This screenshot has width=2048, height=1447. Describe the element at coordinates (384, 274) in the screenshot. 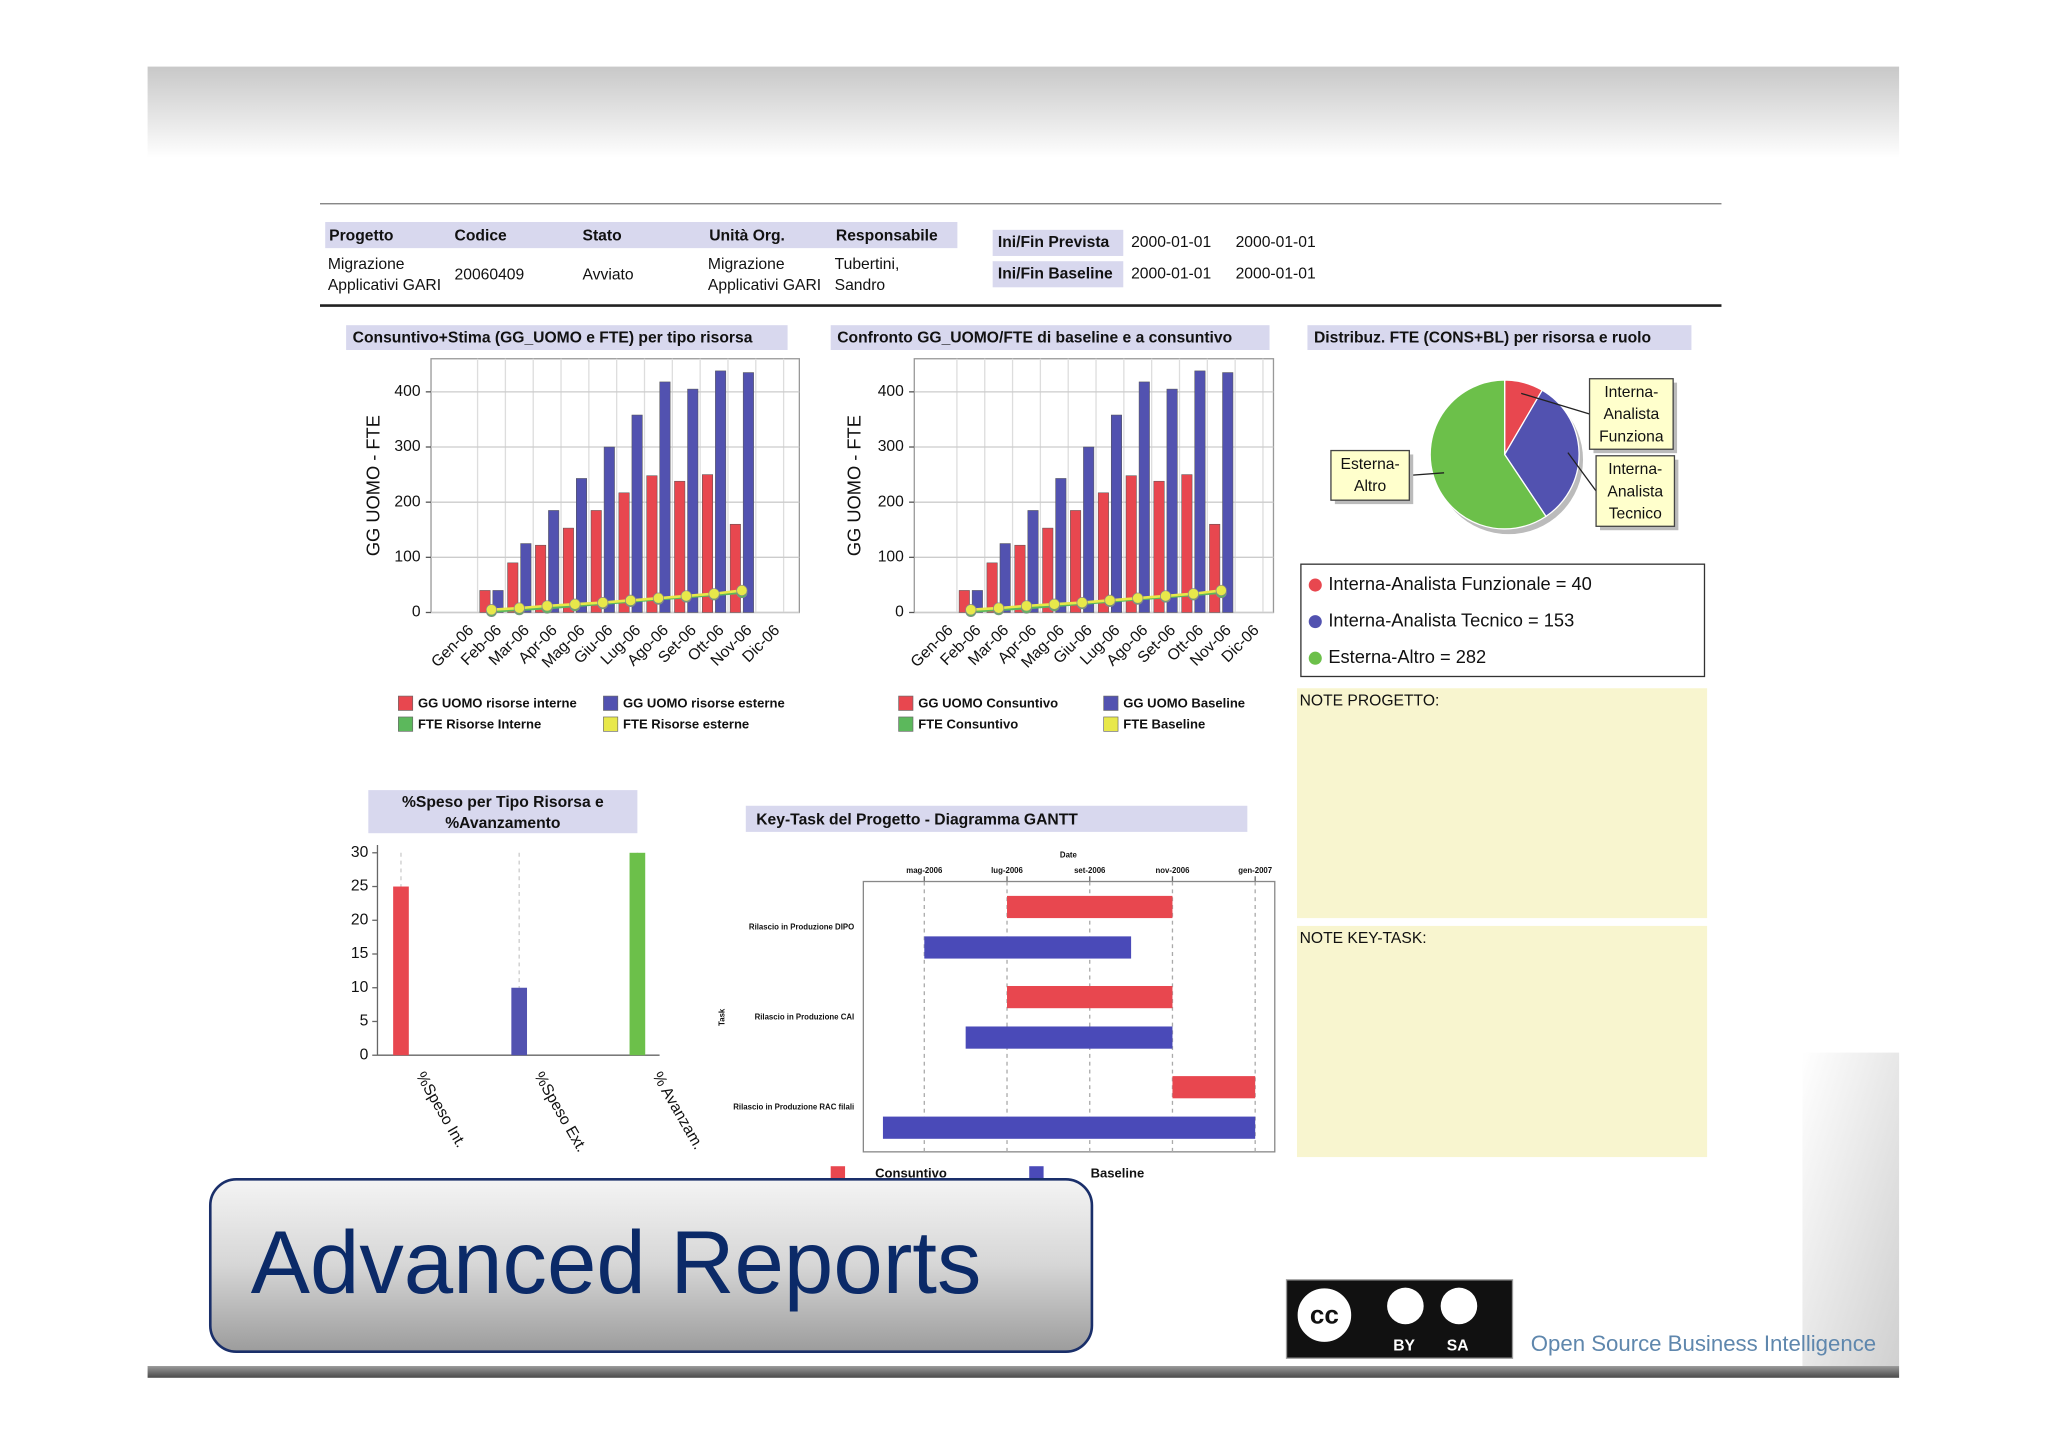

I see `header-value: Migrazione Applicativi GARI` at that location.